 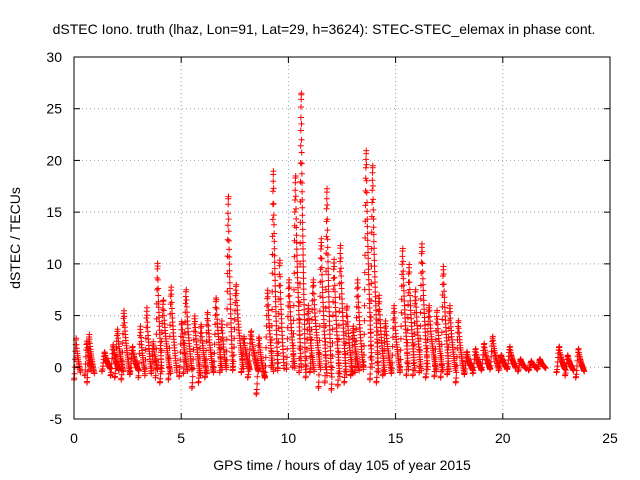 I want to click on x-tick-label: 15, so click(x=396, y=438).